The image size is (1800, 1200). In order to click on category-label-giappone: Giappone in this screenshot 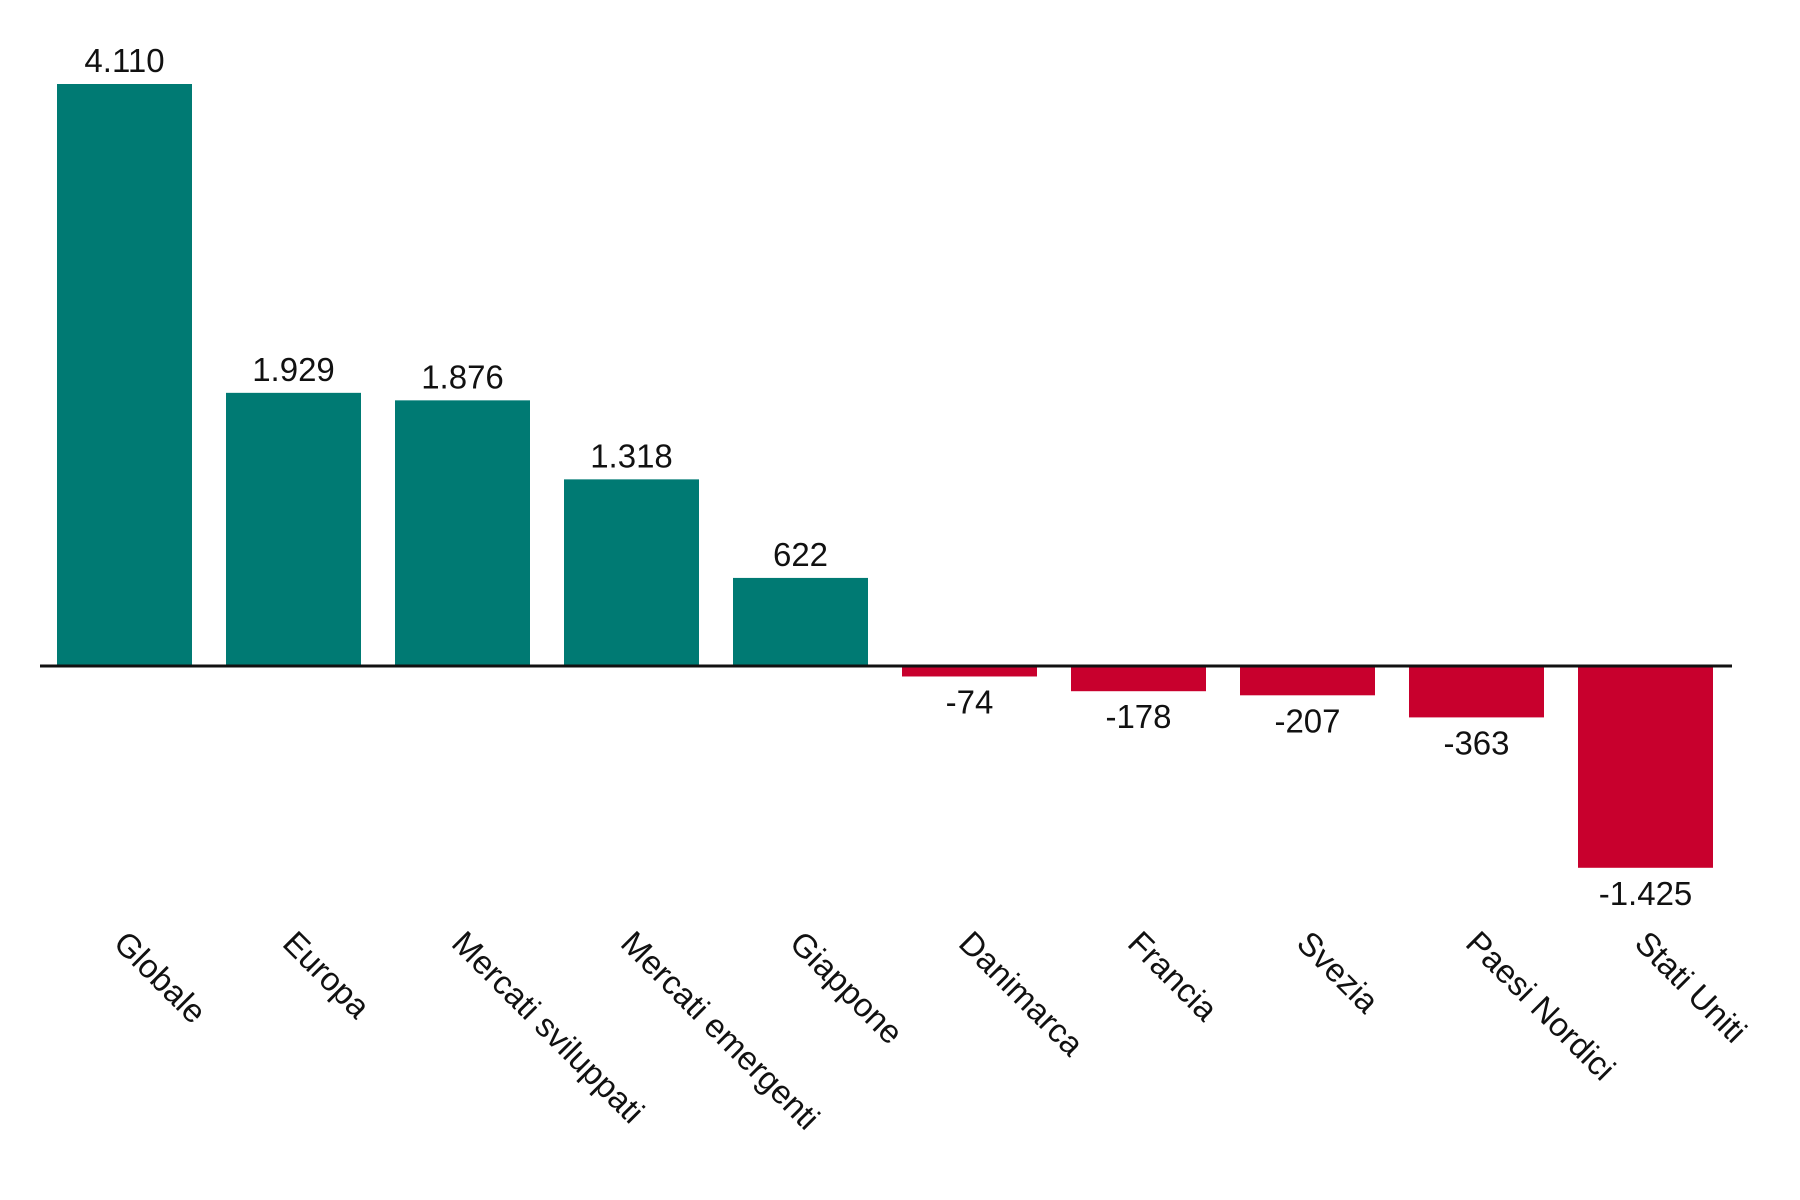, I will do `click(846, 987)`.